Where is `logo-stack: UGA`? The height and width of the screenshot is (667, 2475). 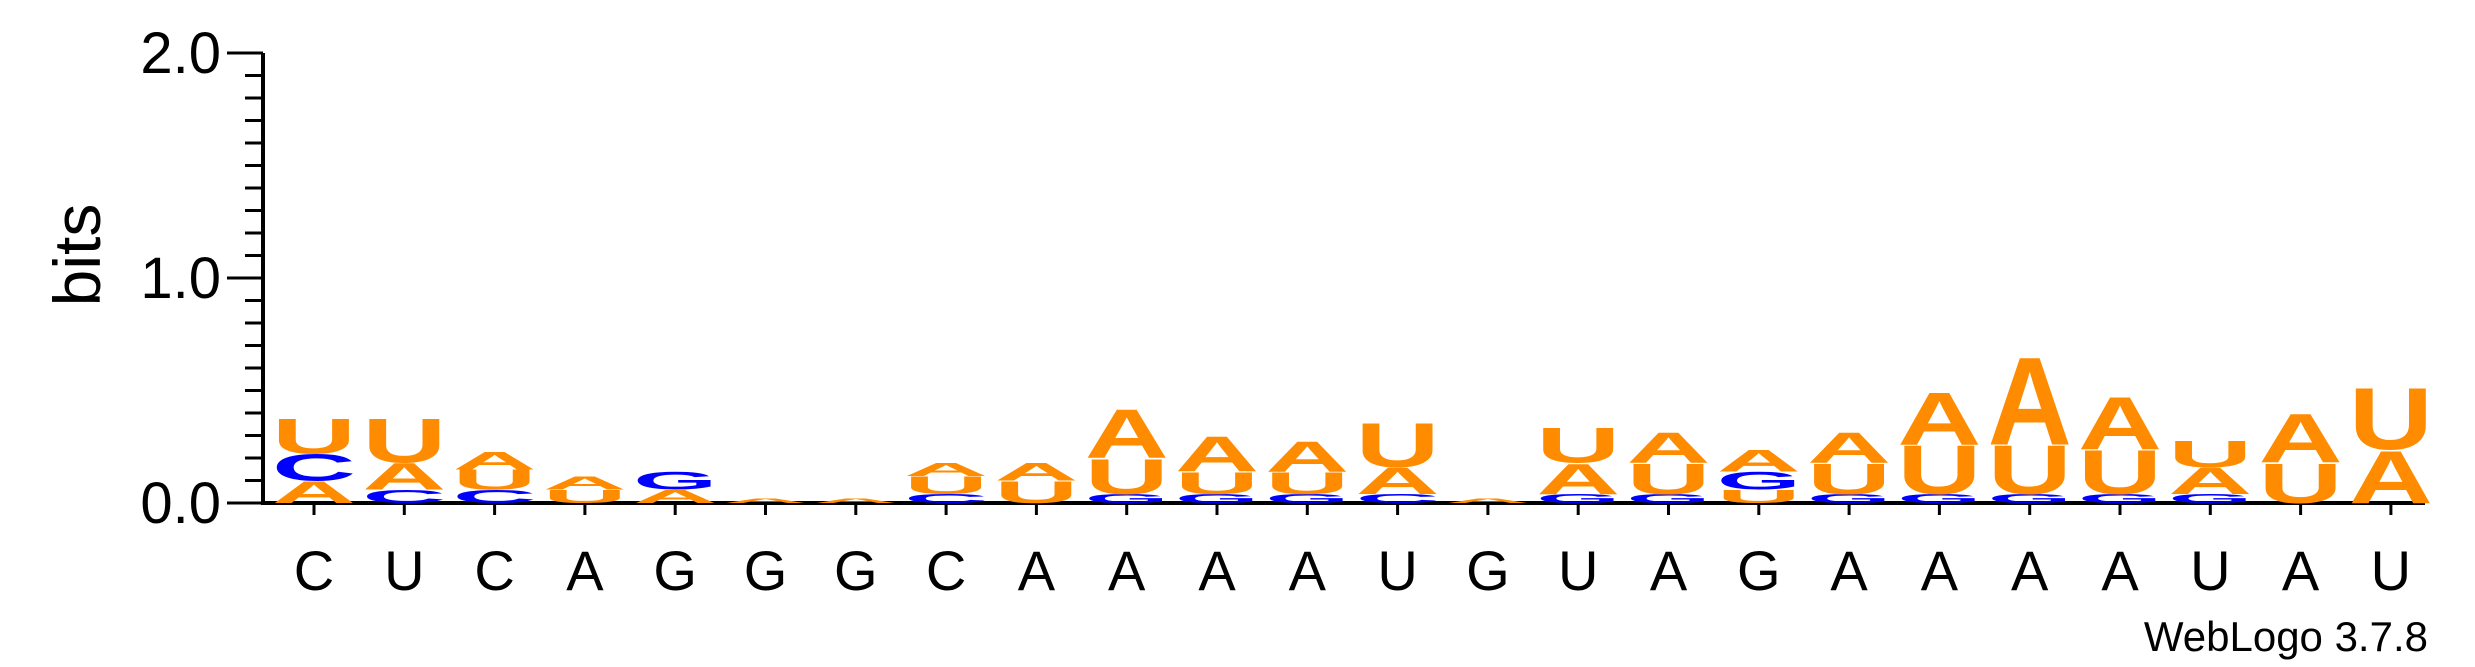
logo-stack: UGA is located at coordinates (1759, 475).